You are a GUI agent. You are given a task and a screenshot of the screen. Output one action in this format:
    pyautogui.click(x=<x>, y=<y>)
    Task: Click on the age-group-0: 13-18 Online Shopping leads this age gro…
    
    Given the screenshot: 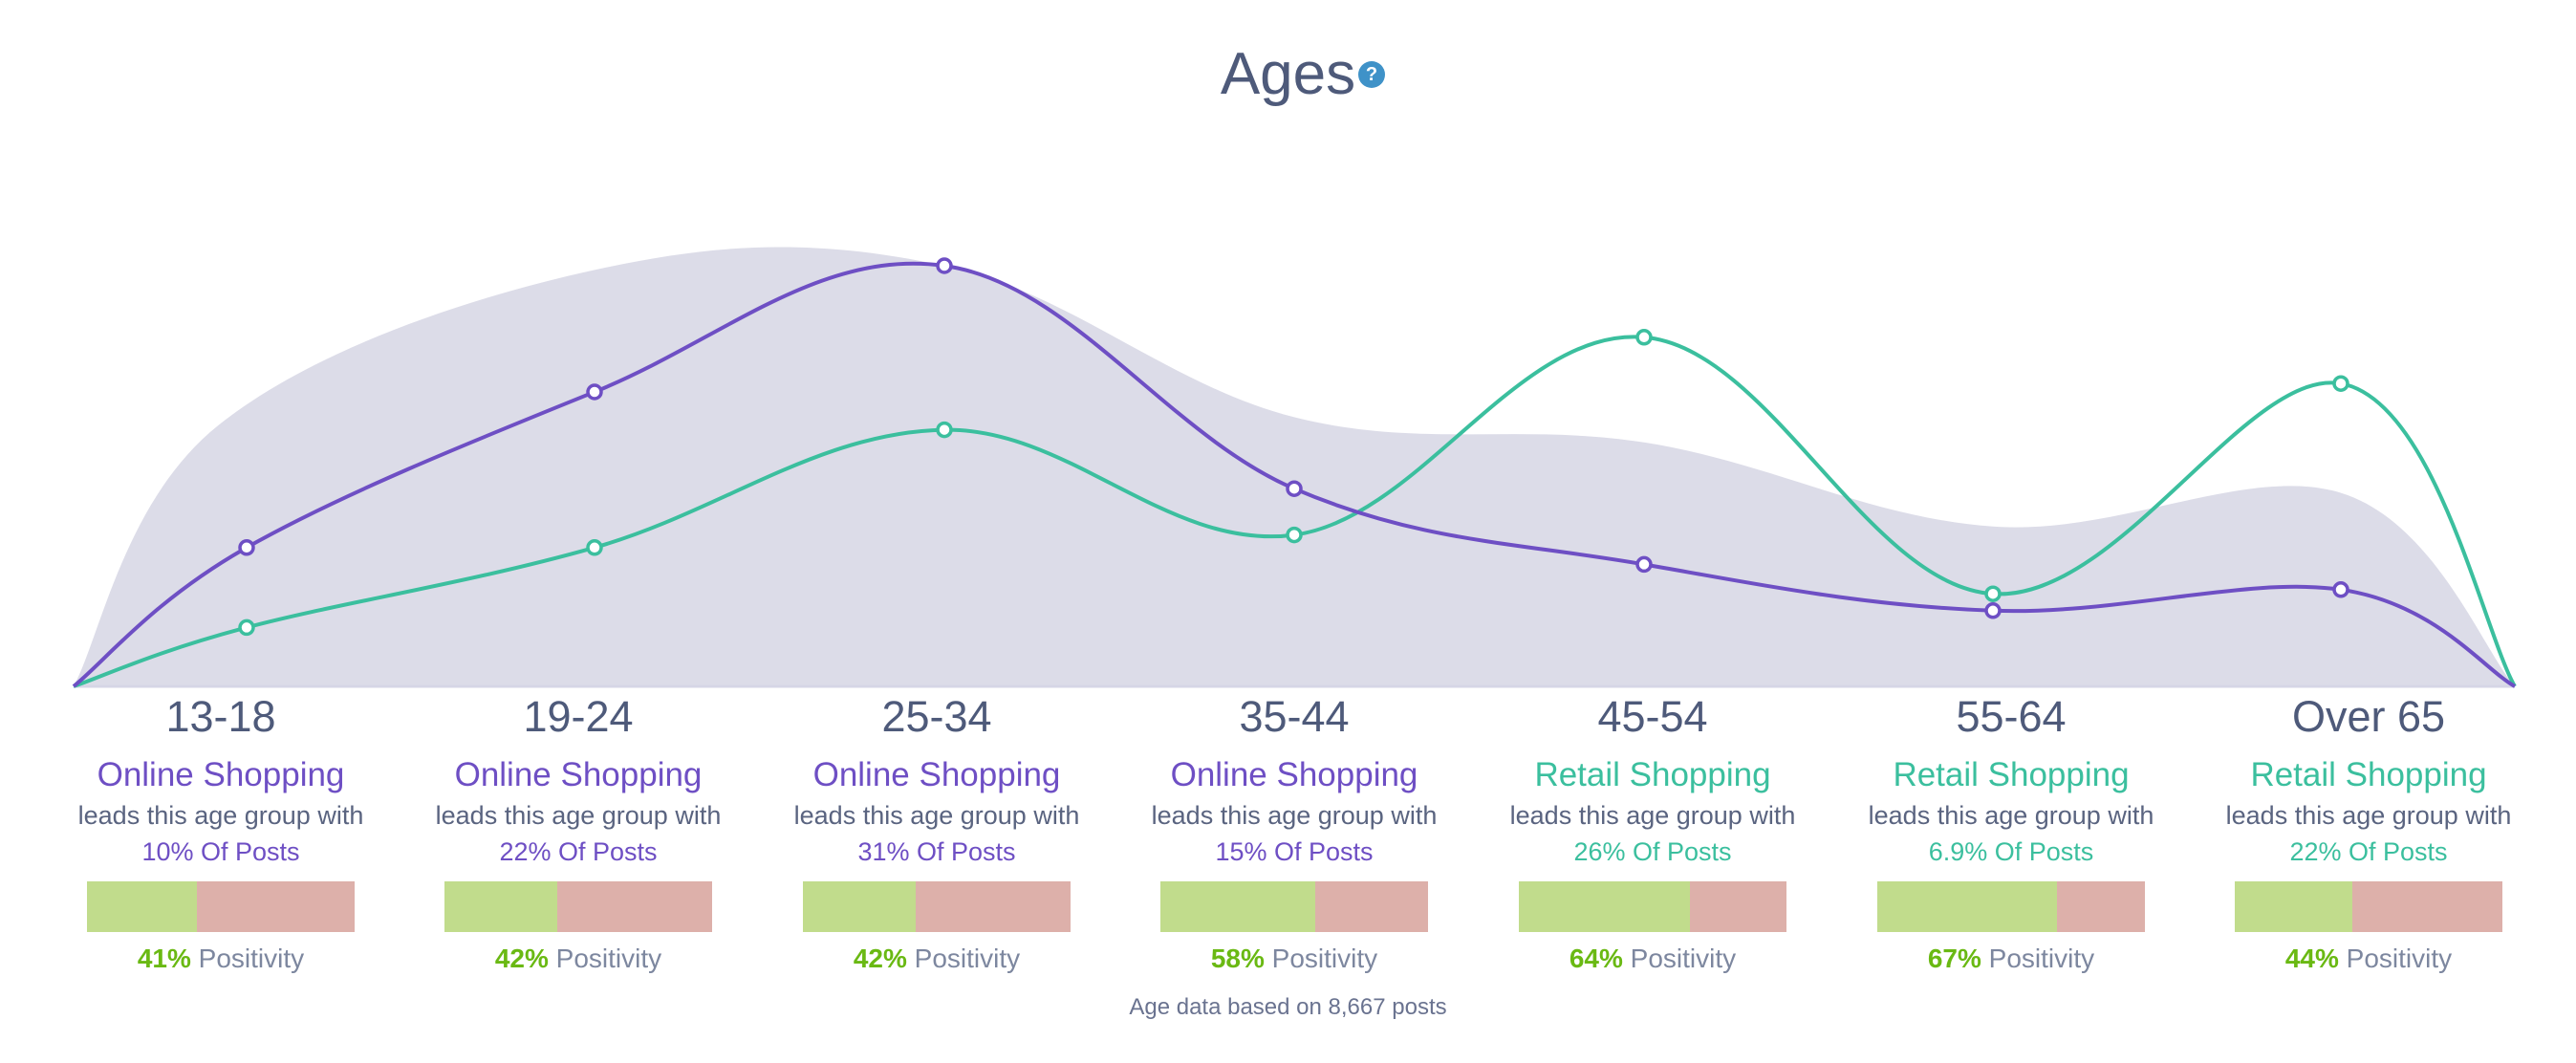 What is the action you would take?
    pyautogui.click(x=221, y=831)
    